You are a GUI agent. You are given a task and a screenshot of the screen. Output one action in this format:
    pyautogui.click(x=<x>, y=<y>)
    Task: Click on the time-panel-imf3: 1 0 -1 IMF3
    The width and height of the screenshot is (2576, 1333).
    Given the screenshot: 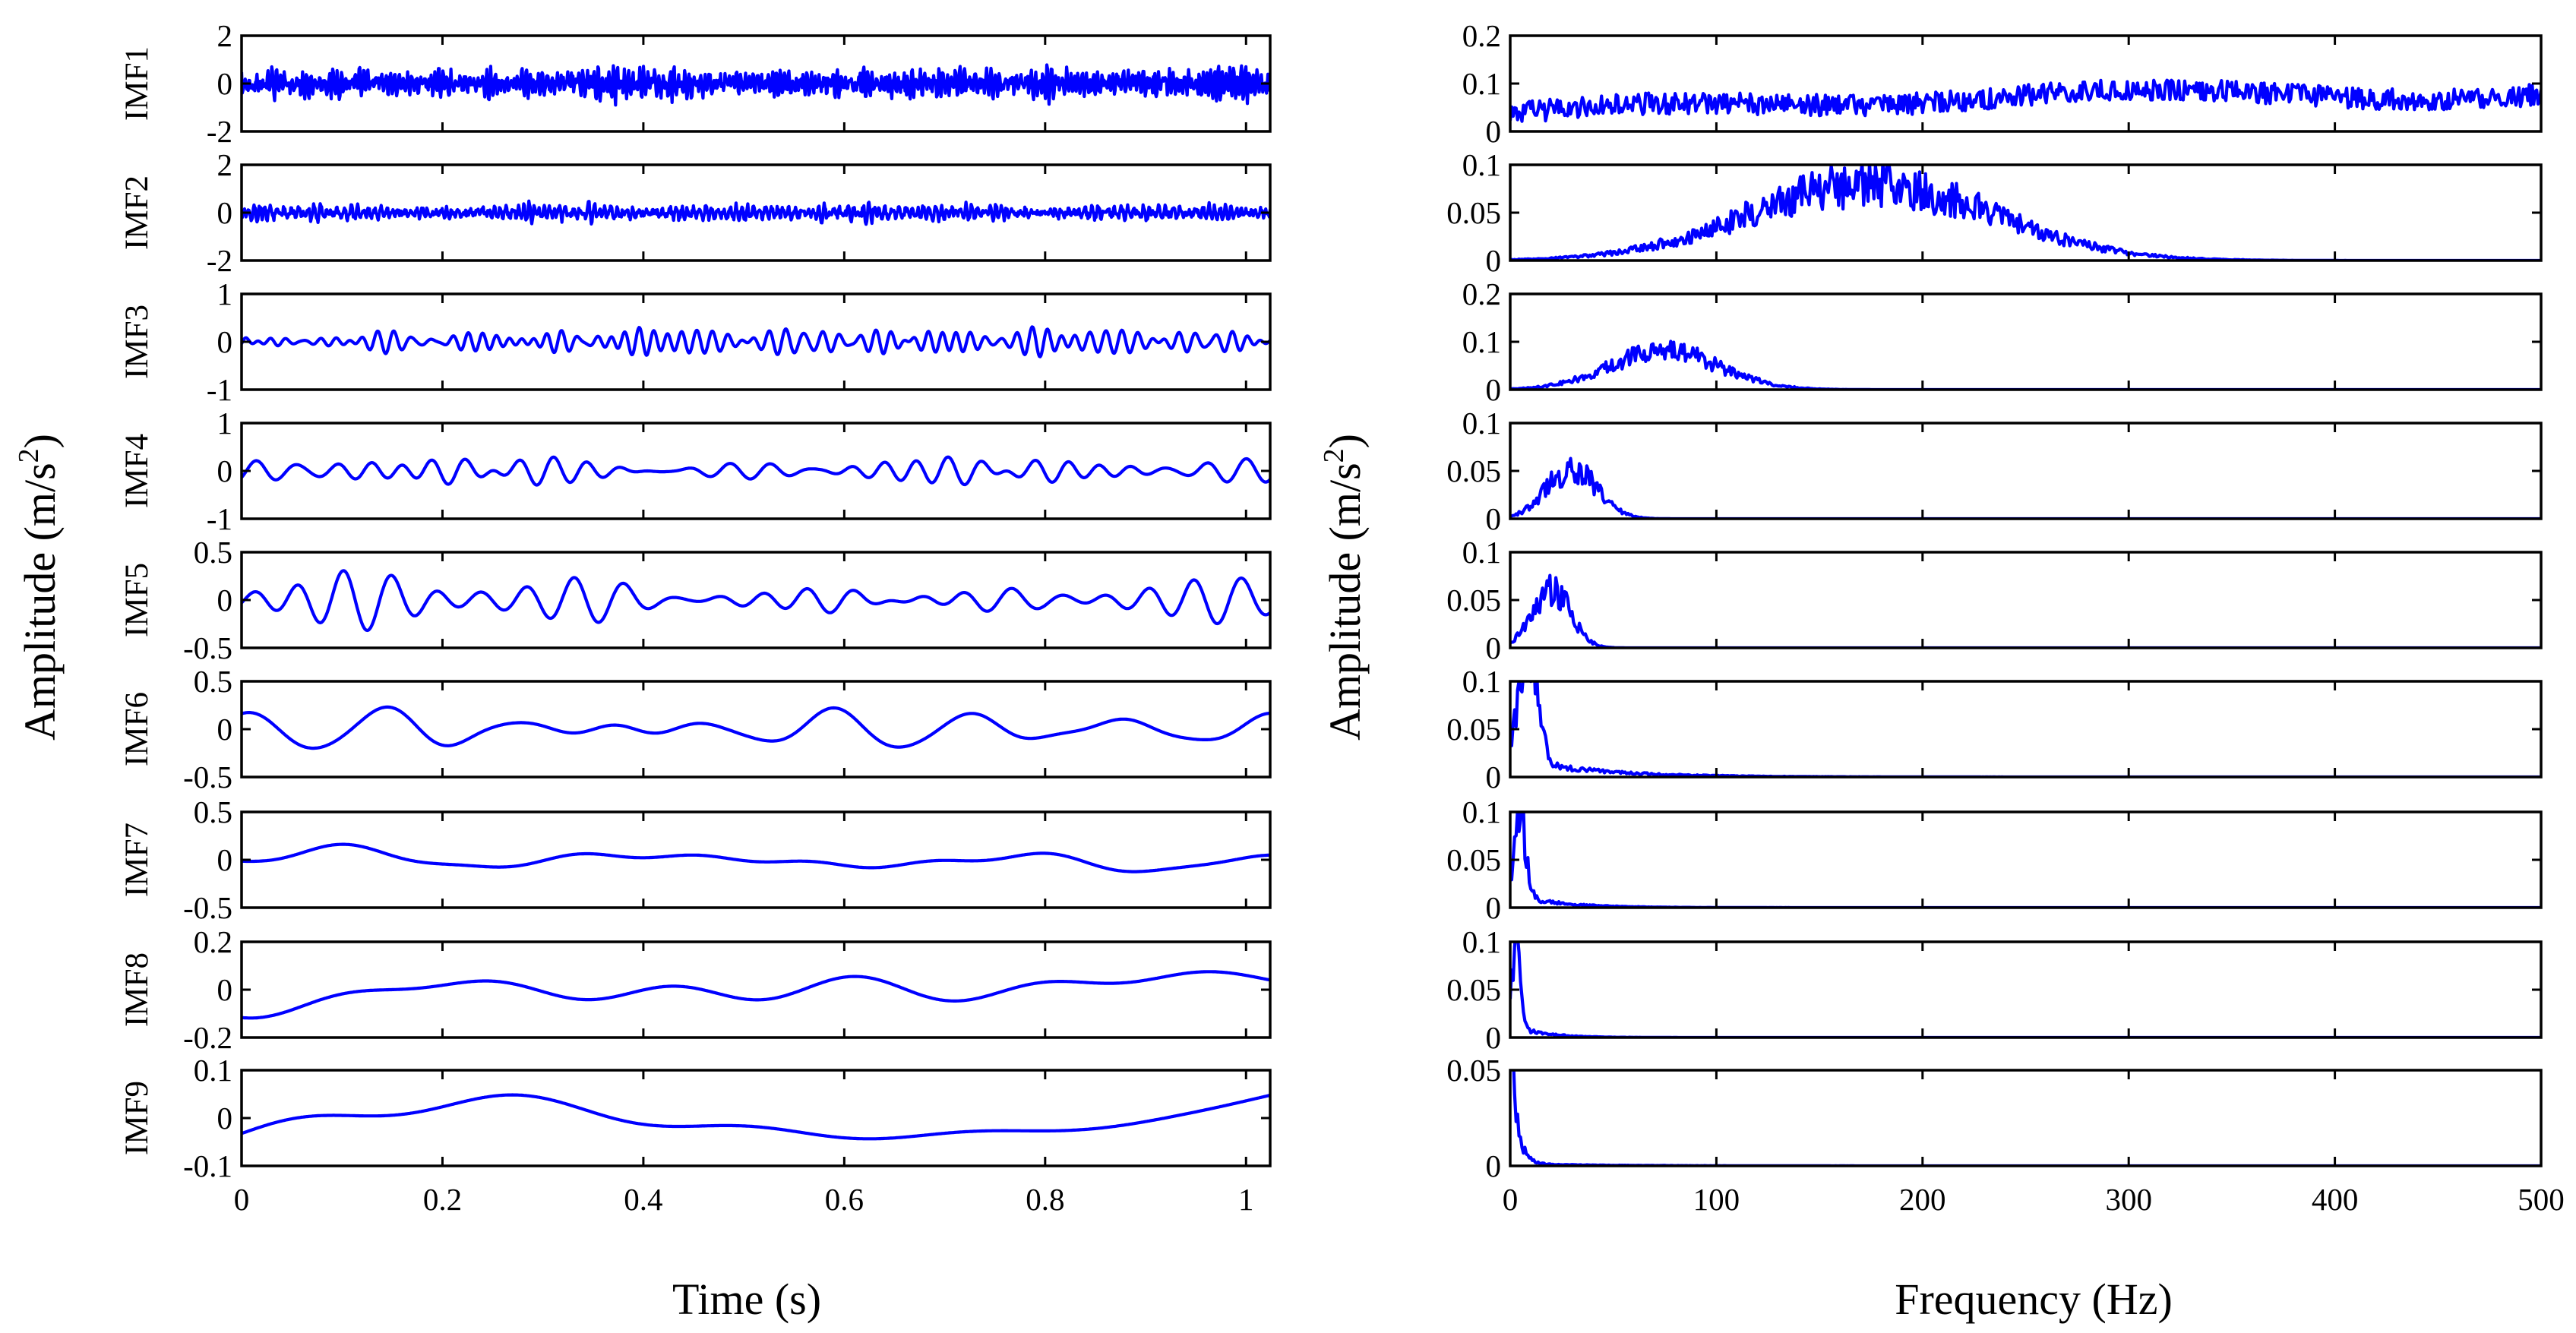 What is the action you would take?
    pyautogui.click(x=695, y=341)
    